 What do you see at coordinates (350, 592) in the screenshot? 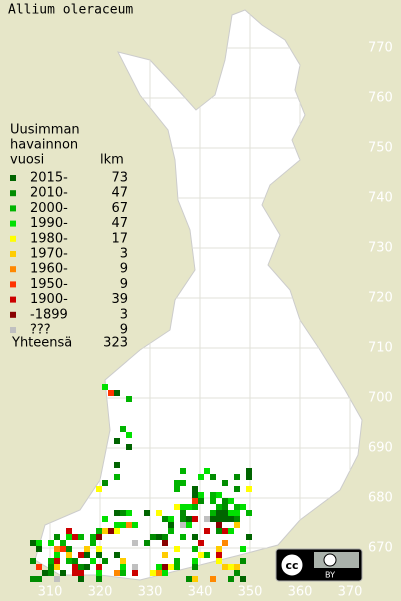
I see `x-label: 370` at bounding box center [350, 592].